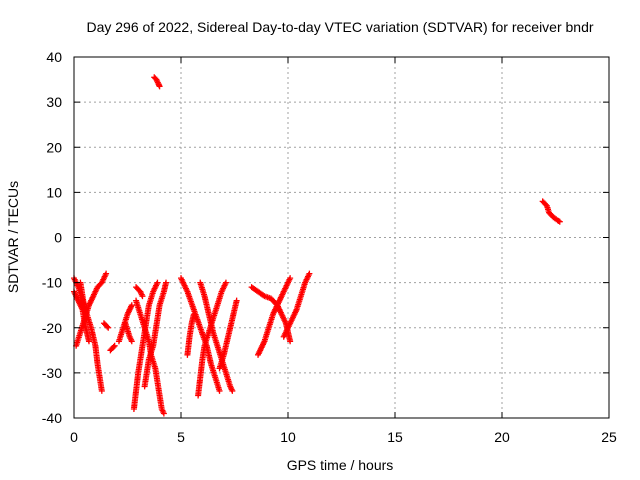  What do you see at coordinates (288, 437) in the screenshot?
I see `x-tick-label: 10` at bounding box center [288, 437].